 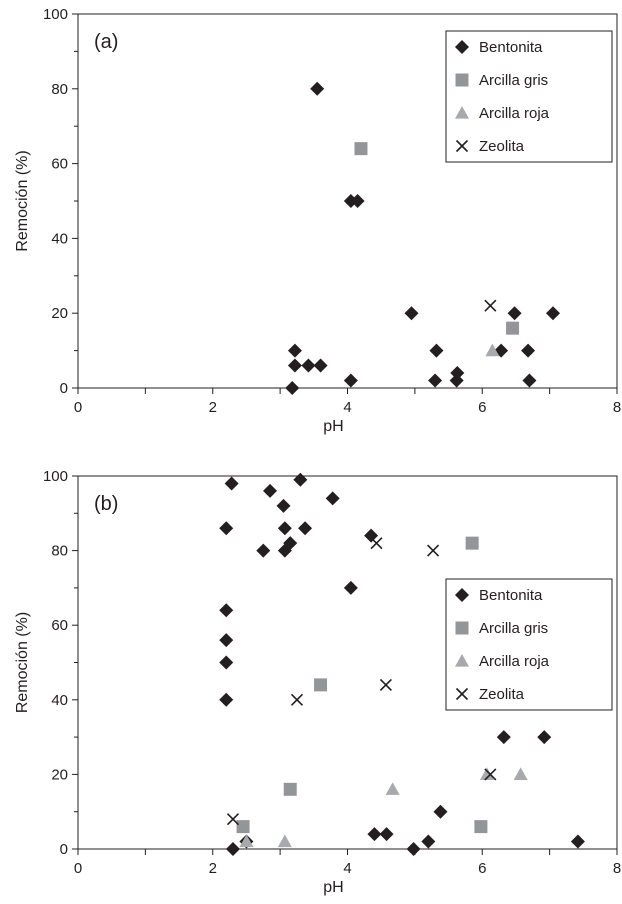 I want to click on panel-label: (a), so click(x=106, y=42).